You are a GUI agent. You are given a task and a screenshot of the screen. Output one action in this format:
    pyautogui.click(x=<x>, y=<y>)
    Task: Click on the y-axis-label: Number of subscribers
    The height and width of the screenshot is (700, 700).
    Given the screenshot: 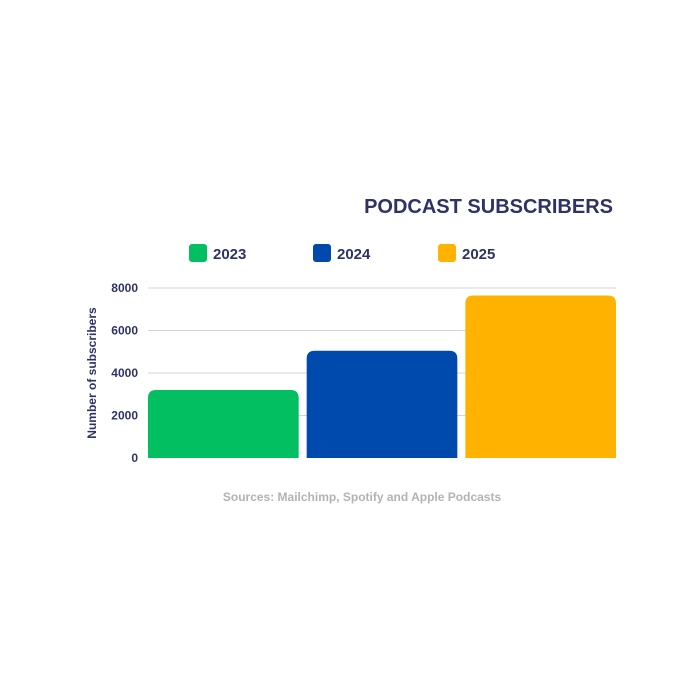 What is the action you would take?
    pyautogui.click(x=92, y=373)
    